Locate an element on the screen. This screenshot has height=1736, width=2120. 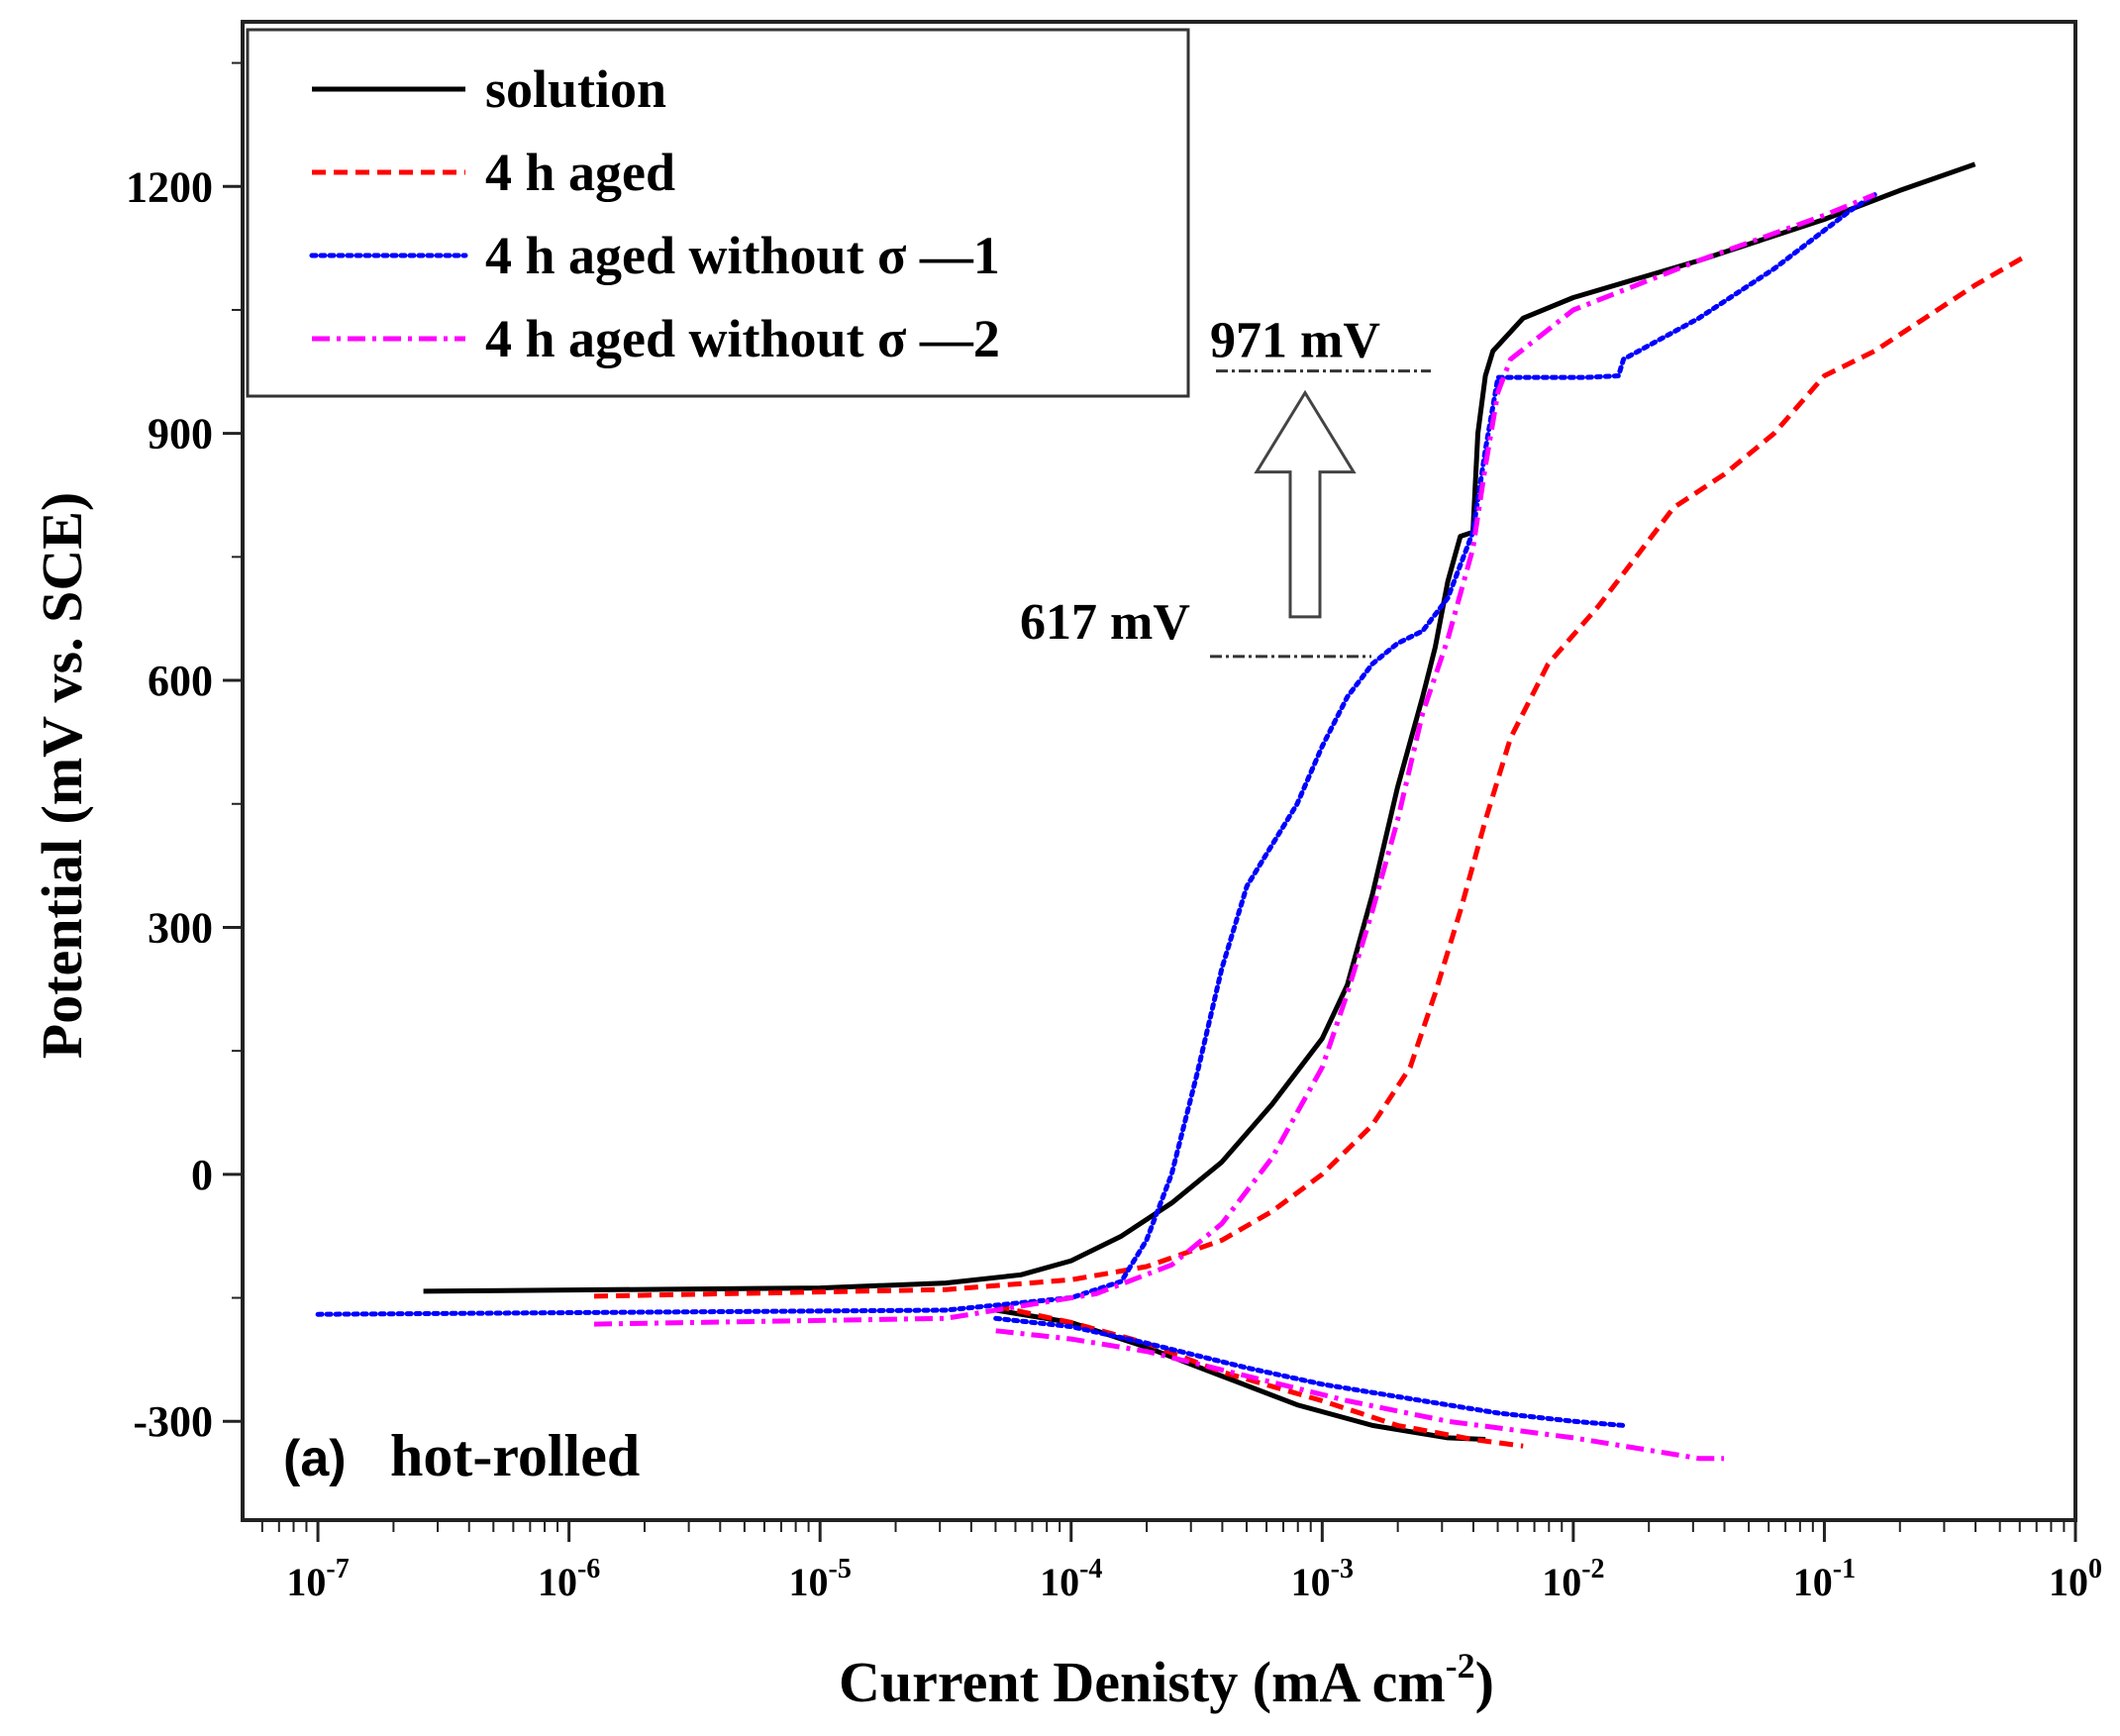
series-4-cathodic-branch is located at coordinates (1359, 1395).